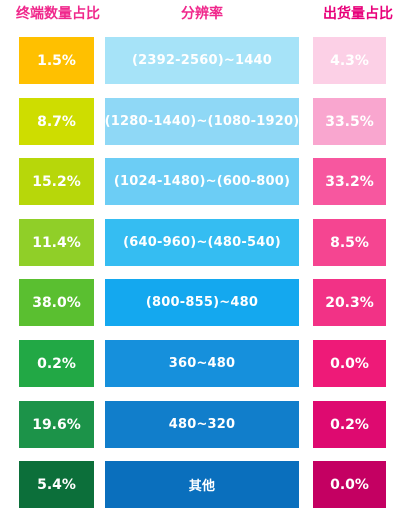 Image resolution: width=416 pixels, height=510 pixels. What do you see at coordinates (56, 302) in the screenshot?
I see `terminal-share-cell: 38.0%` at bounding box center [56, 302].